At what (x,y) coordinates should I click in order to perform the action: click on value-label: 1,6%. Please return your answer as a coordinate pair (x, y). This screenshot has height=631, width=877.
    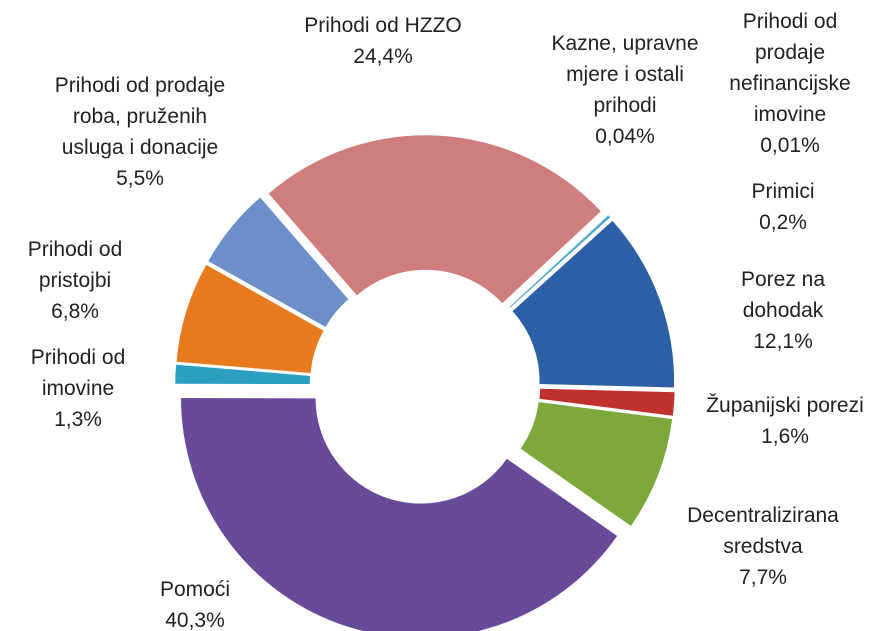
    Looking at the image, I should click on (785, 436).